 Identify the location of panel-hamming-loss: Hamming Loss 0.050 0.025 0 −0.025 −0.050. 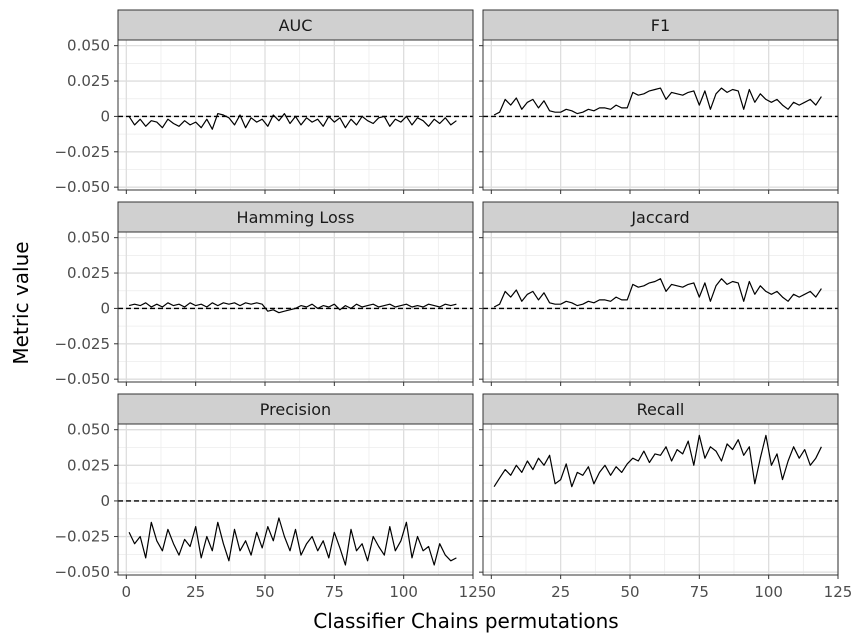
(264, 294).